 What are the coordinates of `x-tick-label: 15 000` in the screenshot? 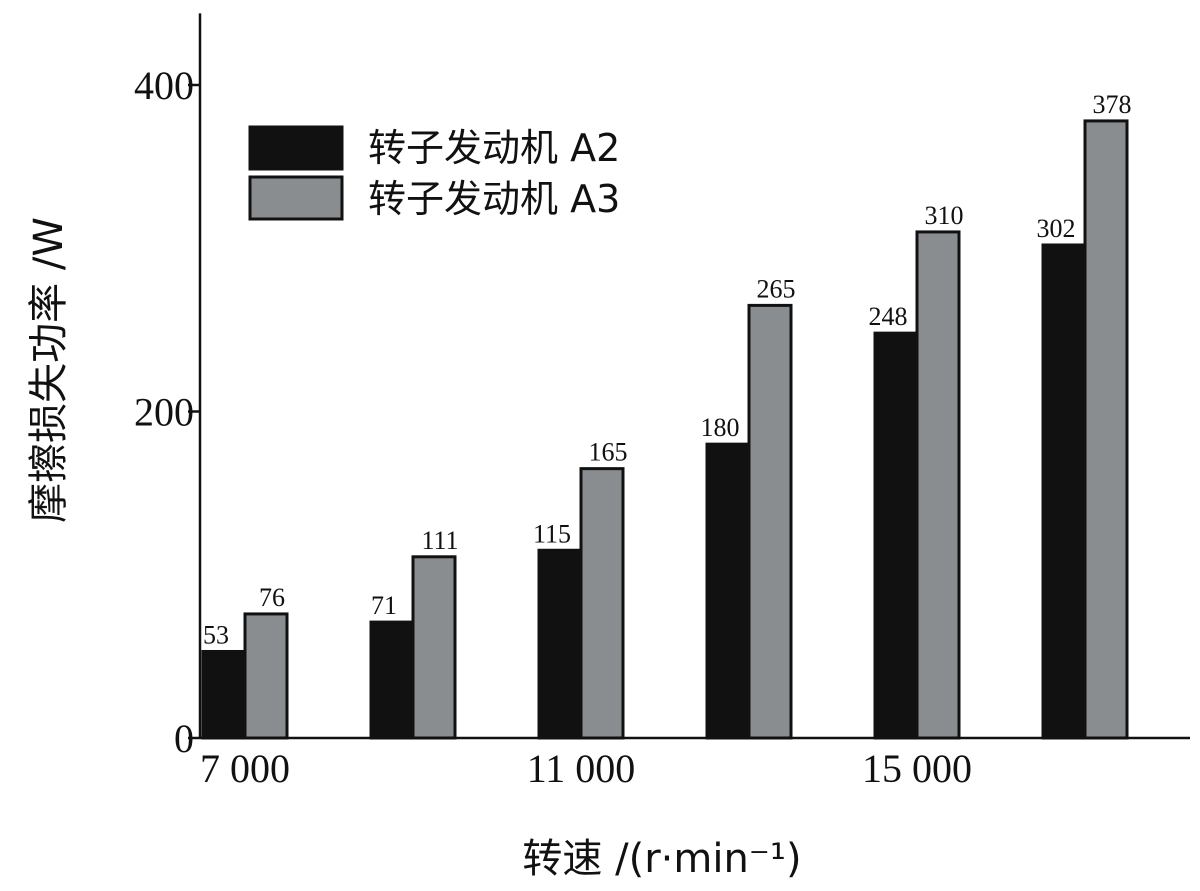 It's located at (917, 768).